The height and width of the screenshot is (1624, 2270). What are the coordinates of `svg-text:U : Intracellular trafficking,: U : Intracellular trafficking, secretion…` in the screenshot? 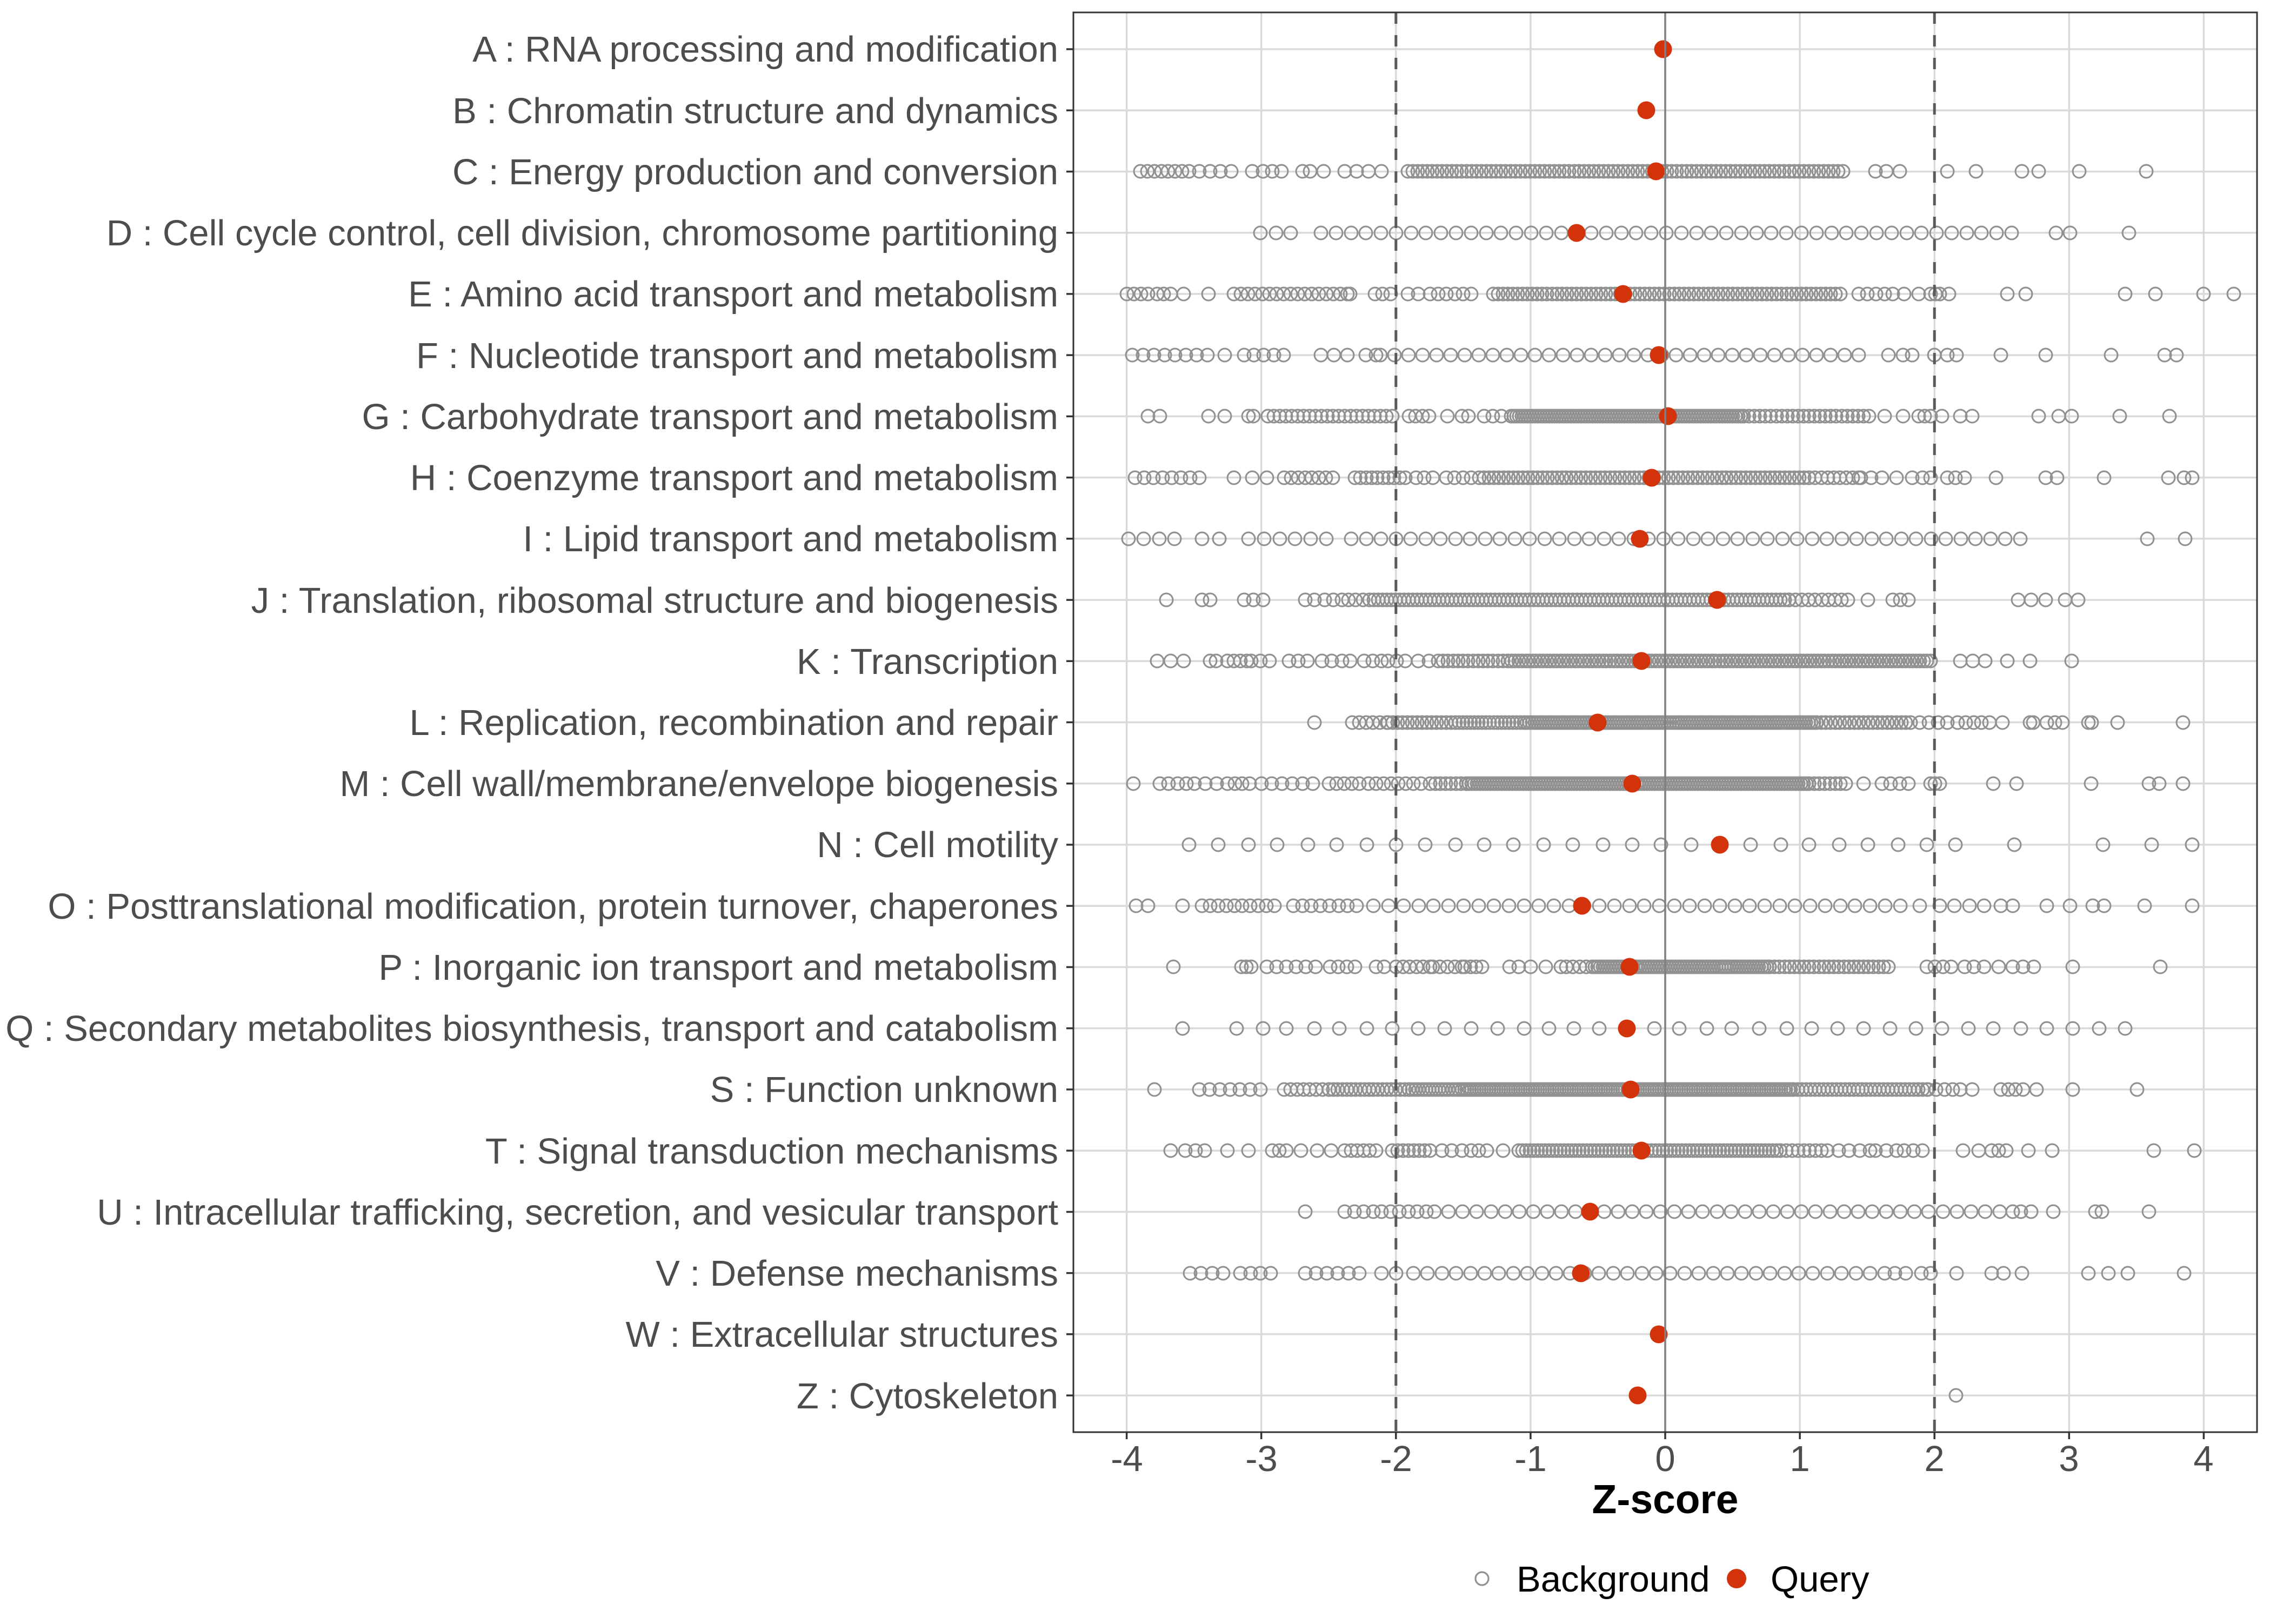 It's located at (577, 1212).